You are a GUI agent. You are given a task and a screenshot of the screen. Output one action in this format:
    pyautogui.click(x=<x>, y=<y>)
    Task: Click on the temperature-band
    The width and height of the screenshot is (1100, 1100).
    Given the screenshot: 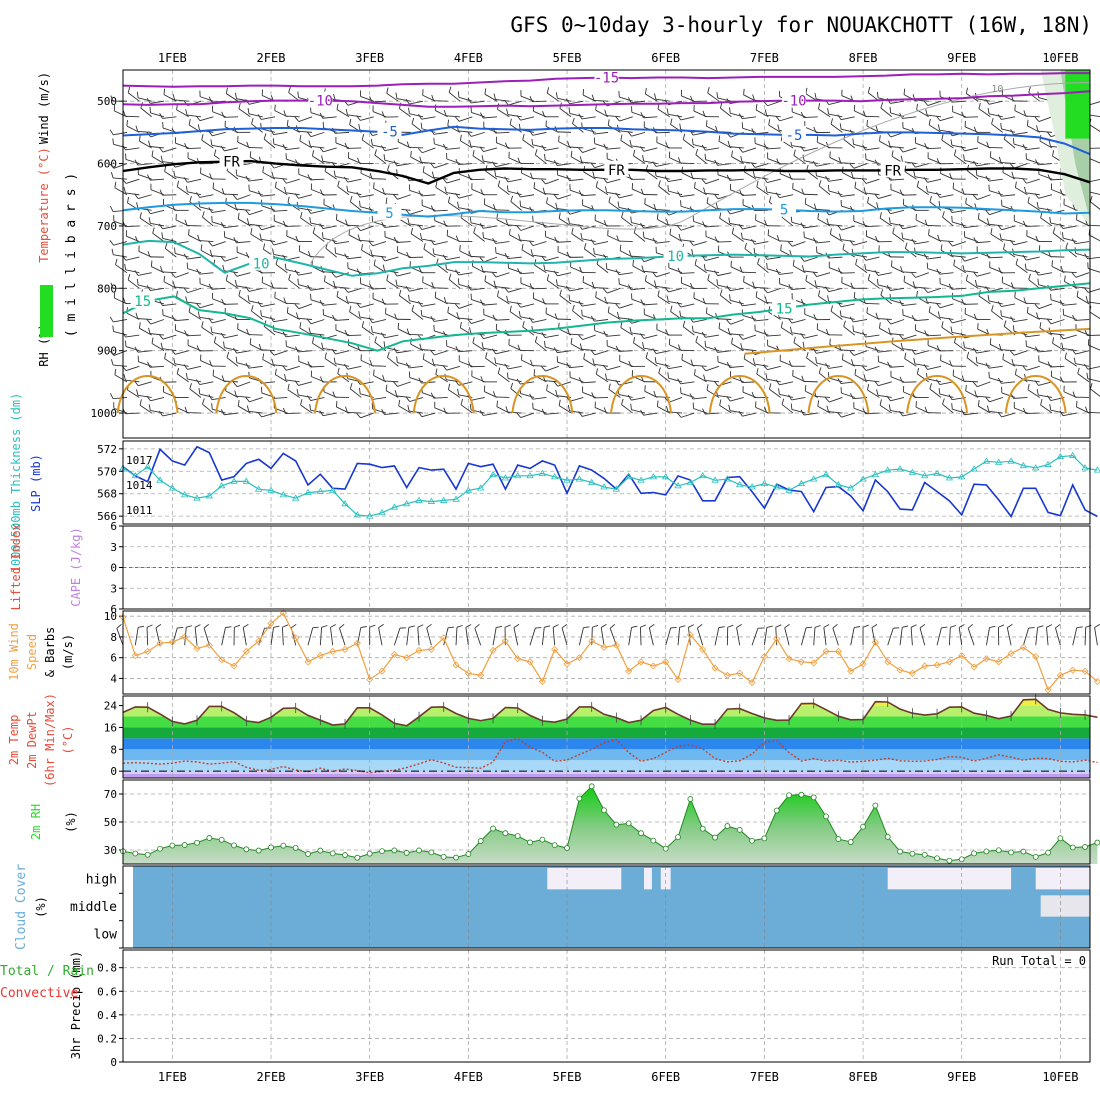 What is the action you would take?
    pyautogui.click(x=606, y=733)
    